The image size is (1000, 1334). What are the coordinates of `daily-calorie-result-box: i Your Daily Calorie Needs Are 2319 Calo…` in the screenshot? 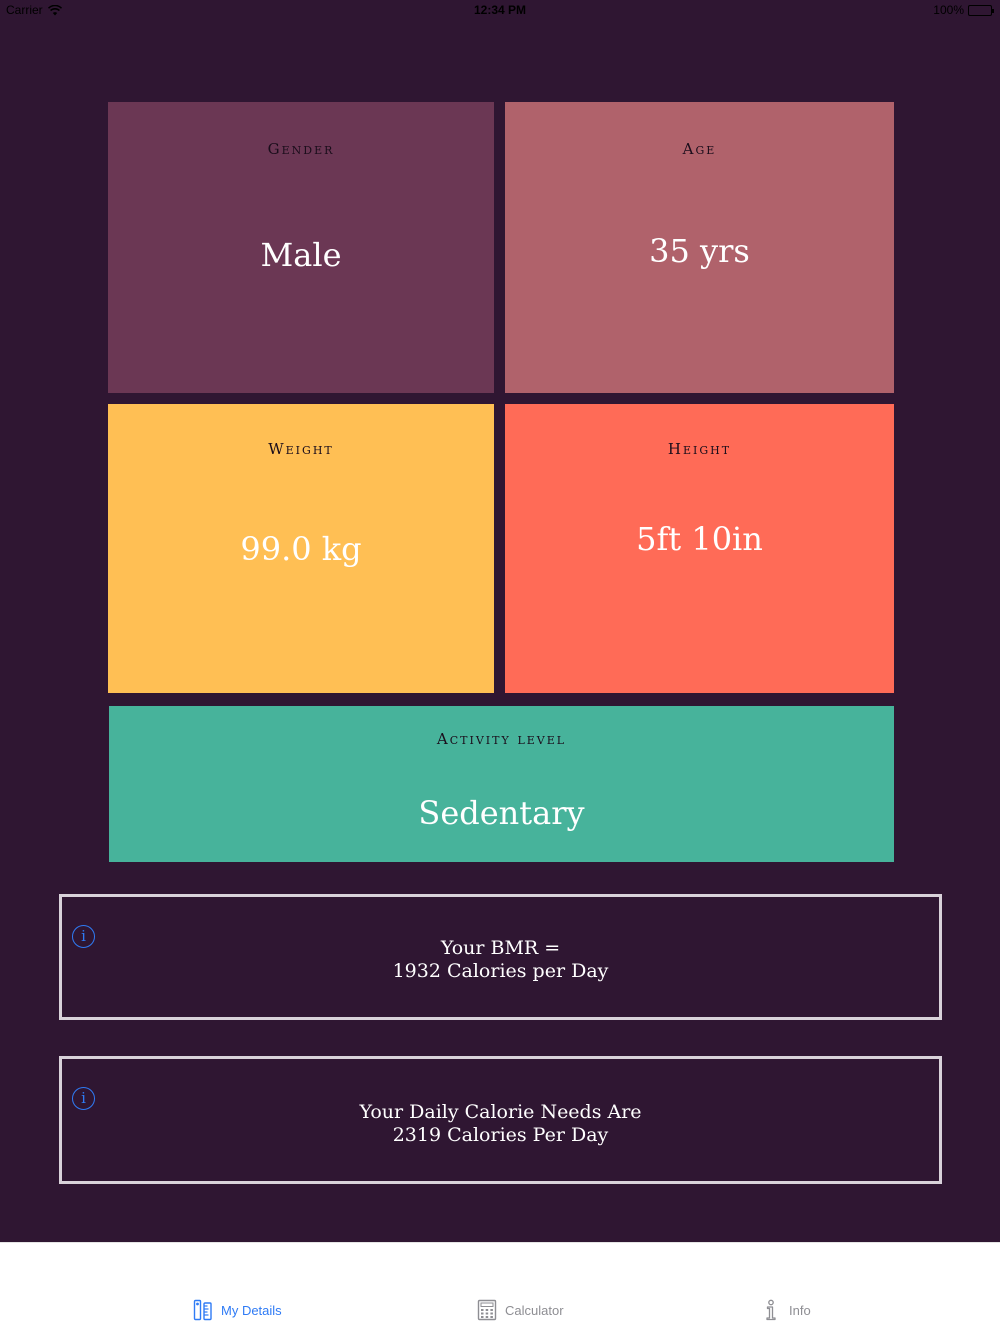 It's located at (500, 1120).